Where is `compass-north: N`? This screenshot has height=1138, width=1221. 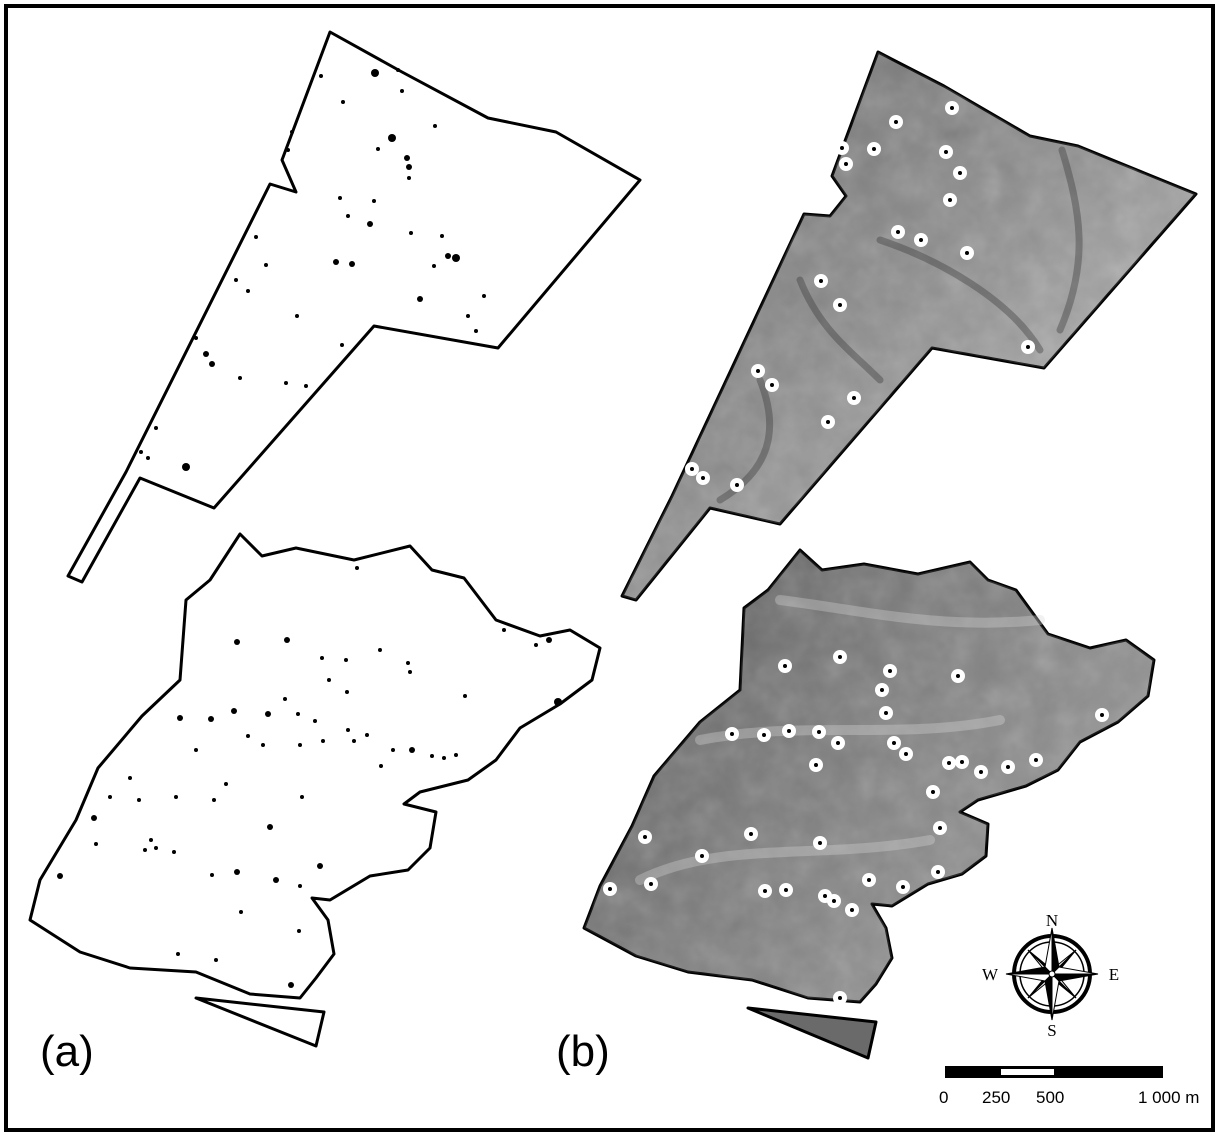 compass-north: N is located at coordinates (1052, 920).